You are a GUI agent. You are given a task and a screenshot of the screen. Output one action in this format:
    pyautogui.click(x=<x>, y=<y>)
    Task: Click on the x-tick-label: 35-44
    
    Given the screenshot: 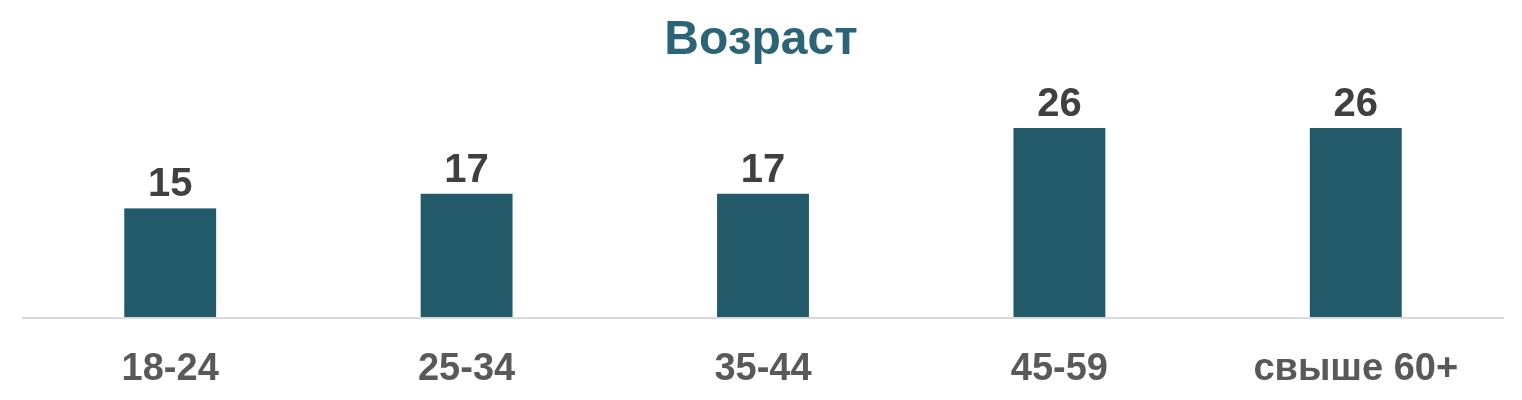 What is the action you would take?
    pyautogui.click(x=763, y=367)
    